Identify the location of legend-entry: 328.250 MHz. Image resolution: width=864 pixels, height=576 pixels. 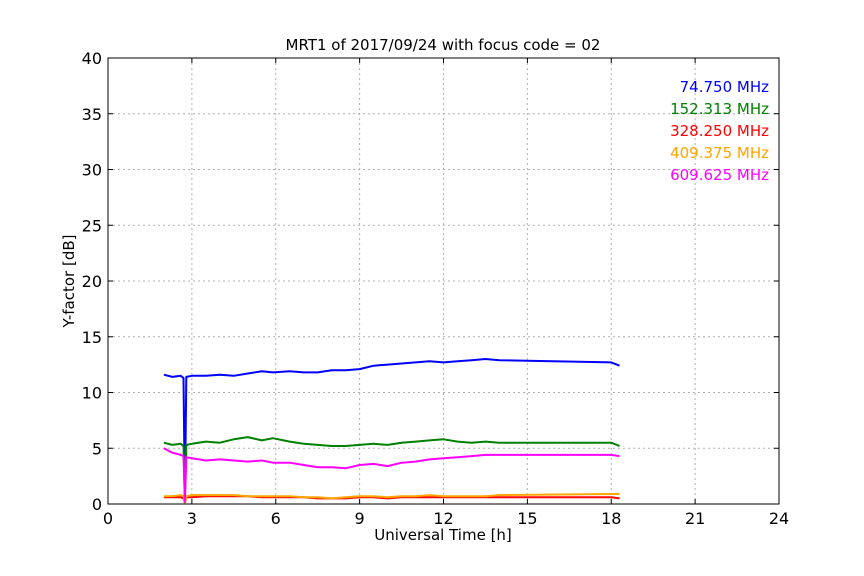
(719, 131).